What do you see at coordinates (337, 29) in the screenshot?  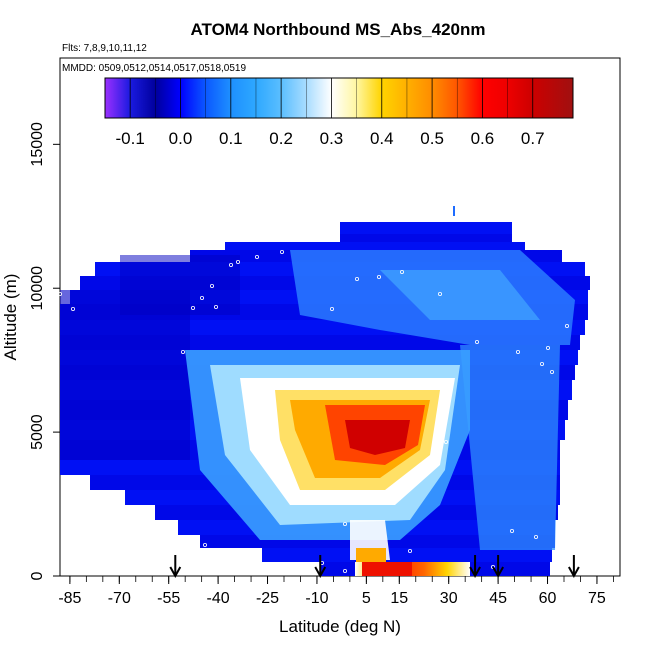 I see `chart-title: ATOM4 Northbound MS_Abs_420nm` at bounding box center [337, 29].